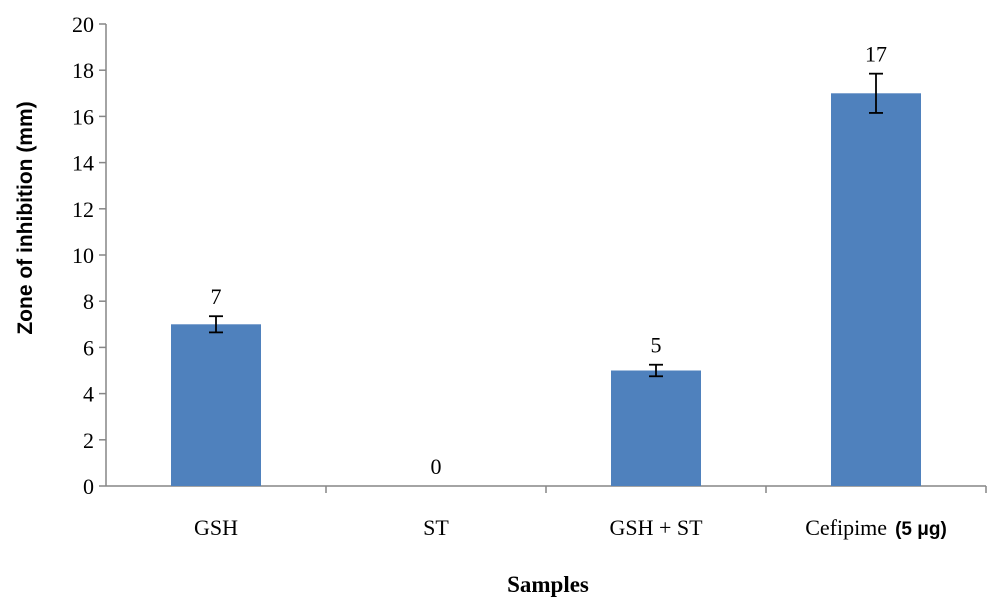 This screenshot has height=603, width=992. What do you see at coordinates (436, 466) in the screenshot?
I see `data-label: 0` at bounding box center [436, 466].